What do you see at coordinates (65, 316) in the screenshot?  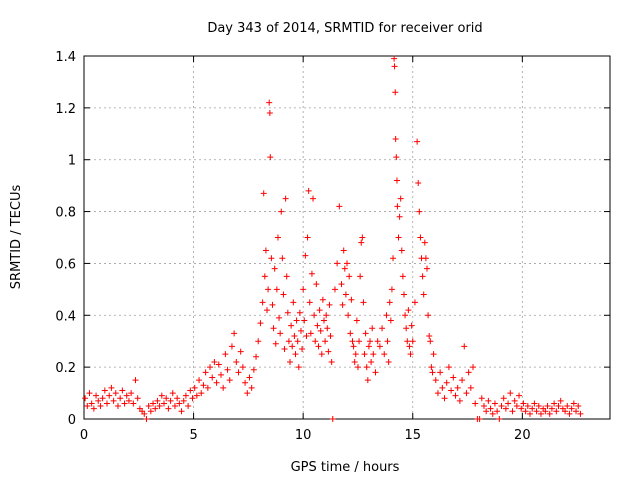 I see `y-tick-label: 0.4` at bounding box center [65, 316].